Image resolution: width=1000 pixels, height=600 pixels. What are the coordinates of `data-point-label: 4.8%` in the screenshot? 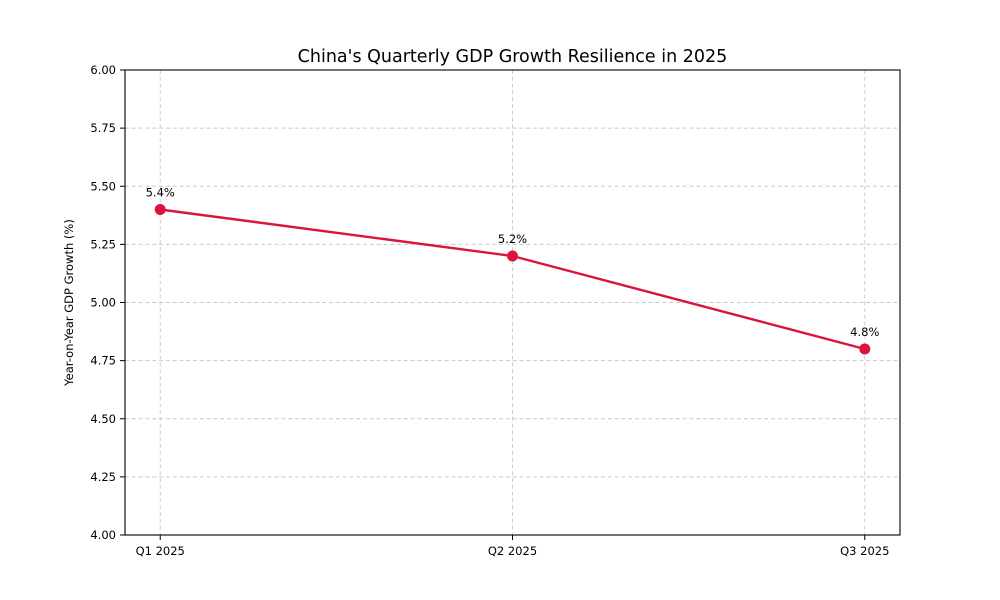 It's located at (864, 332).